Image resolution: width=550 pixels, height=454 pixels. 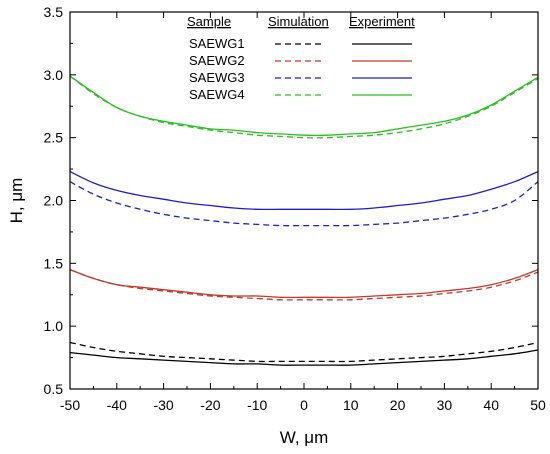 I want to click on x-tick-label: 50, so click(x=538, y=405).